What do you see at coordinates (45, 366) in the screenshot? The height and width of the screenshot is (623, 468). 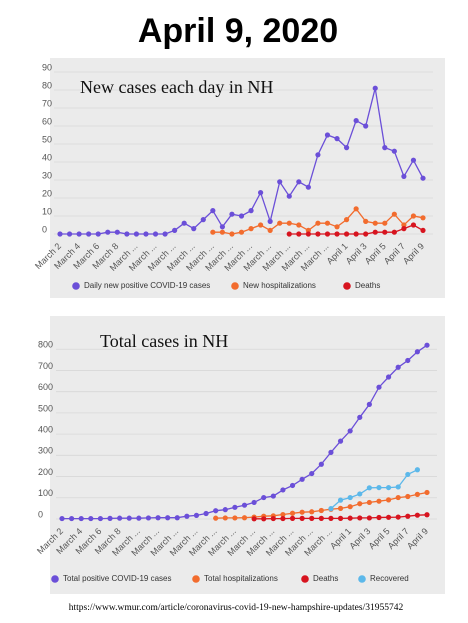 I see `y-tick-label: 700` at bounding box center [45, 366].